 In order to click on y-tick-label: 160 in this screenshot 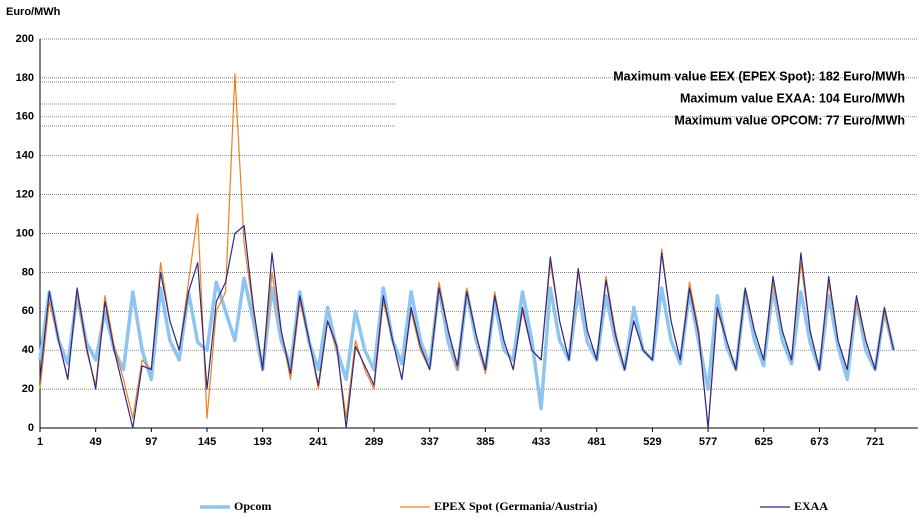, I will do `click(25, 117)`.